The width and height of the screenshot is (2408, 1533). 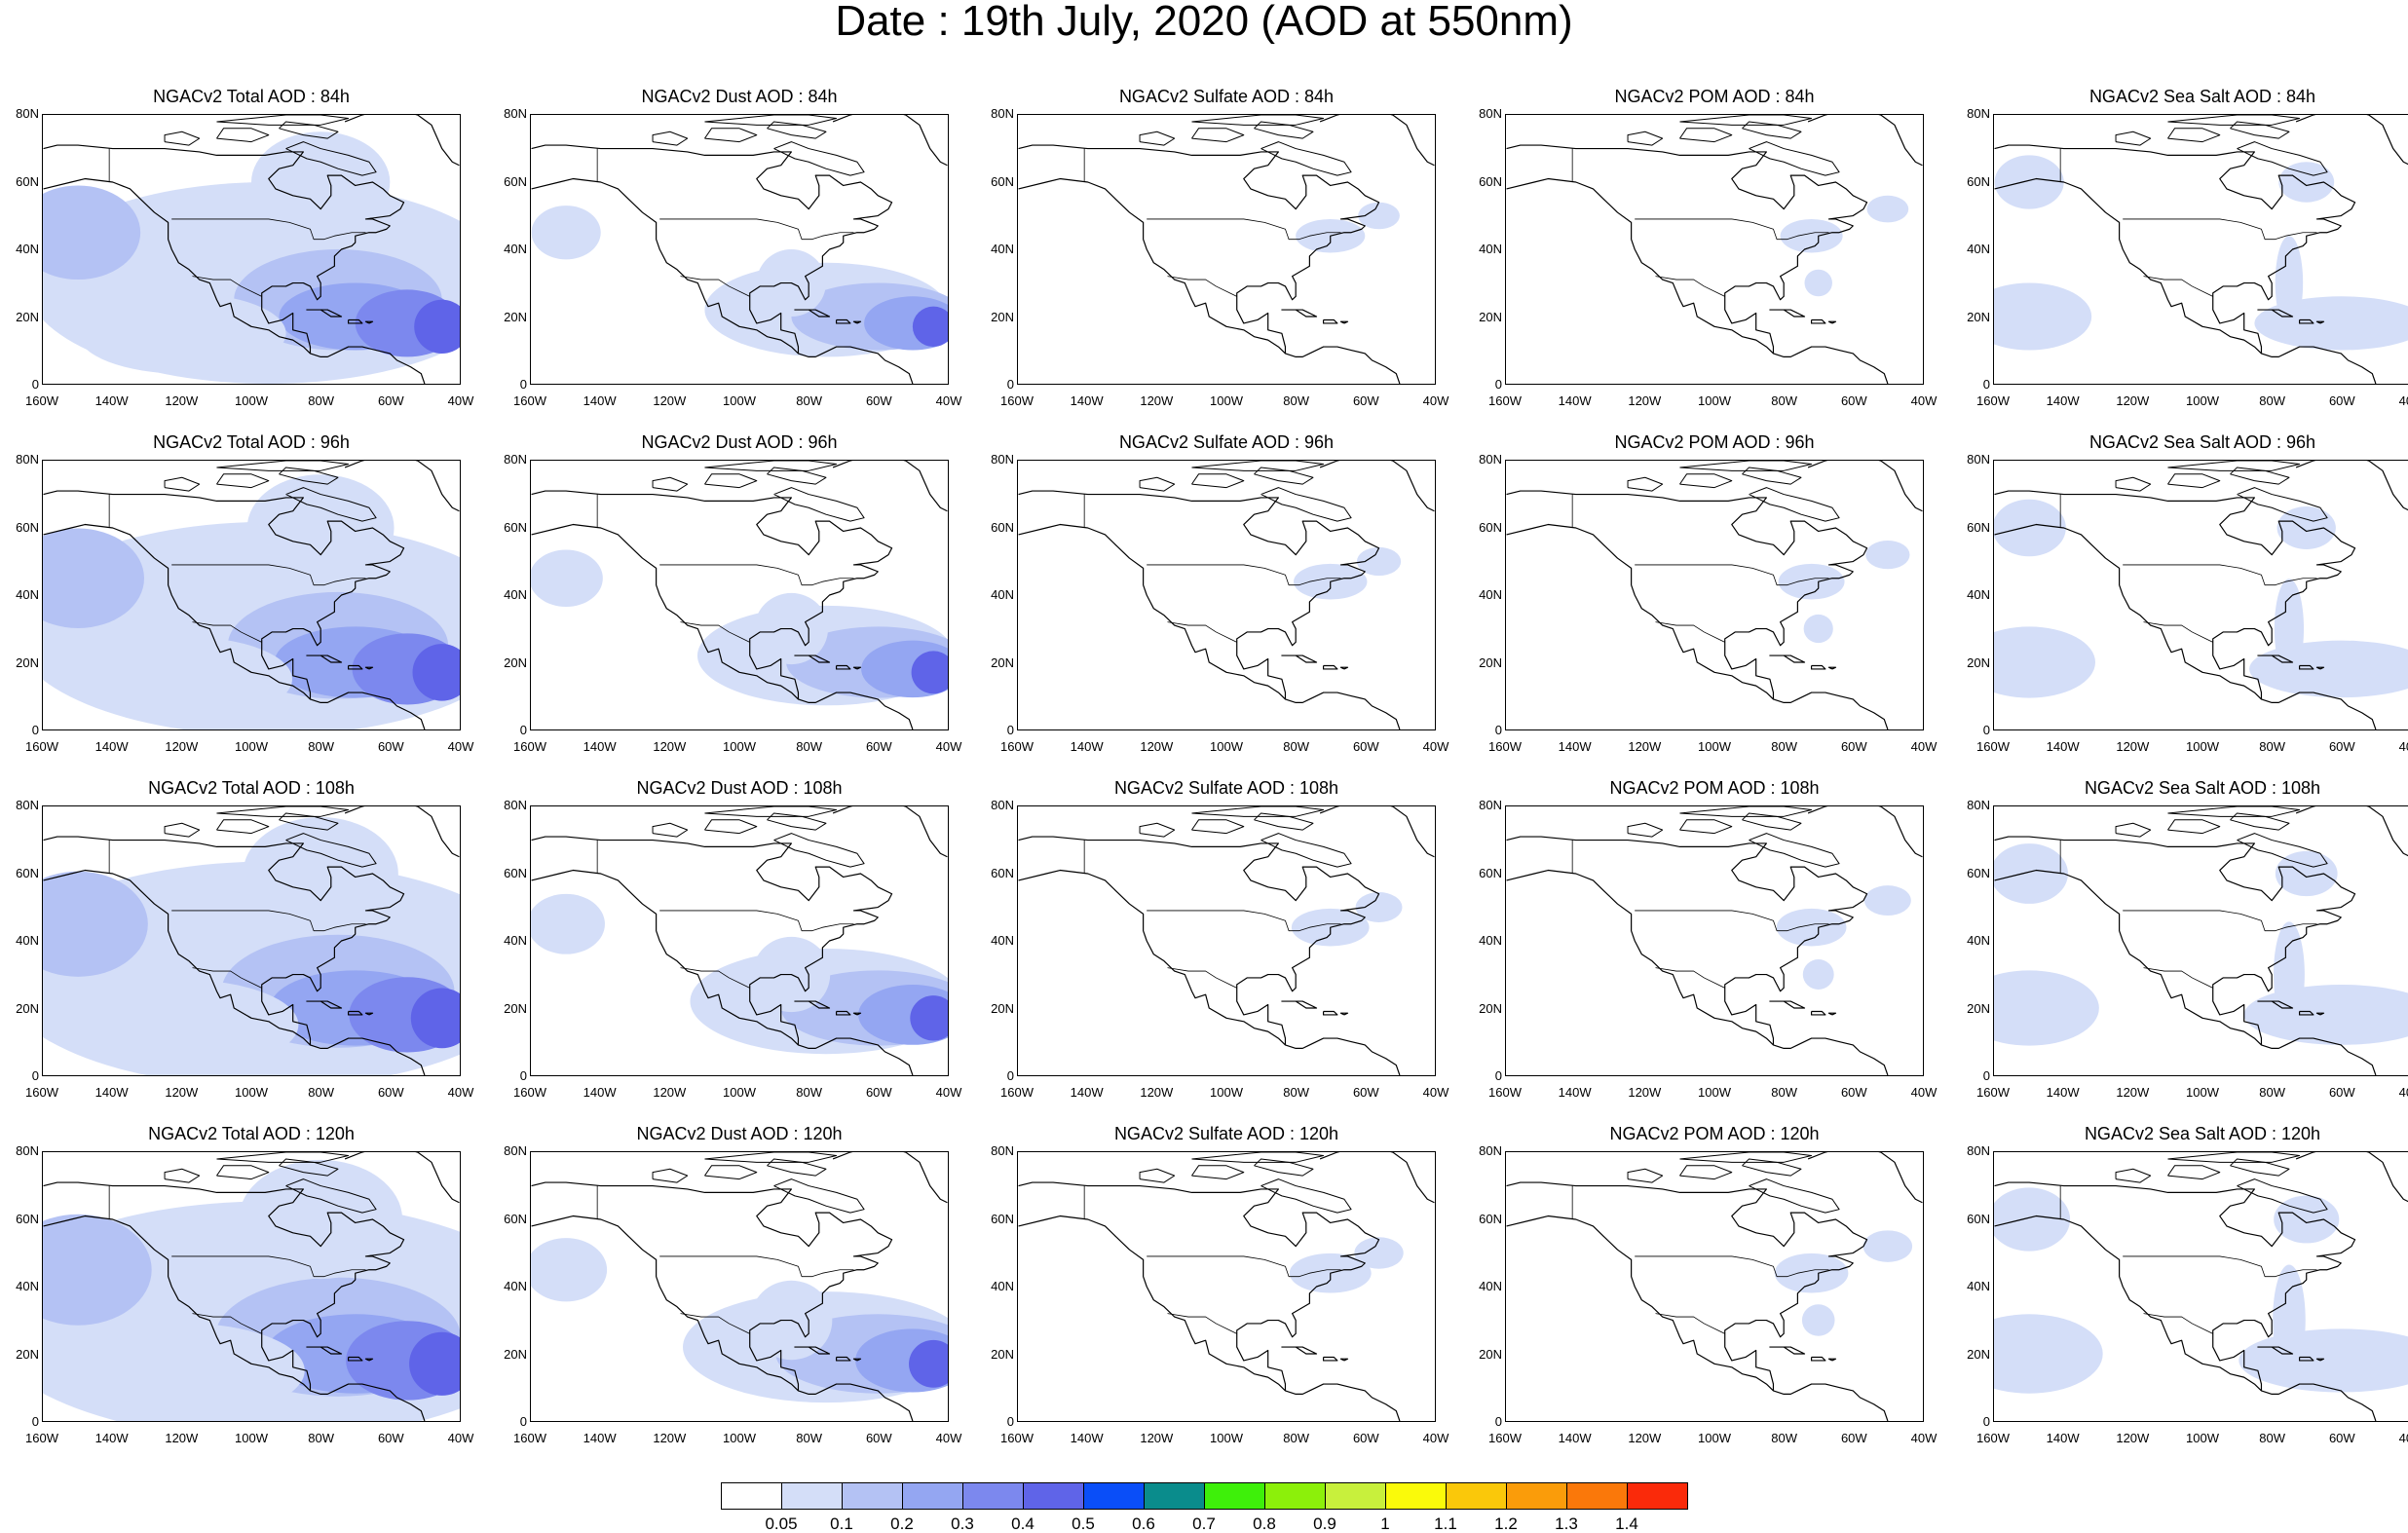 I want to click on lon-tick-label: 140W, so click(x=1575, y=400).